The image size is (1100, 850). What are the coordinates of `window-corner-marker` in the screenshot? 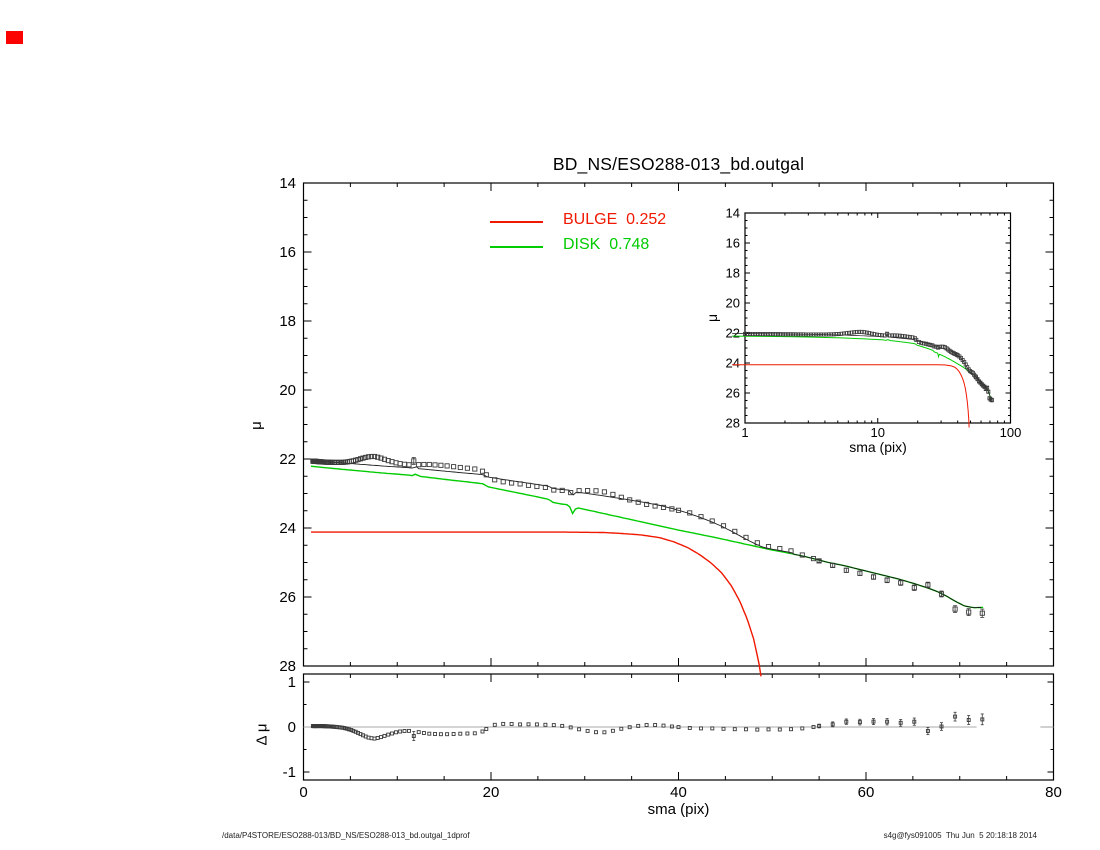 It's located at (14, 37).